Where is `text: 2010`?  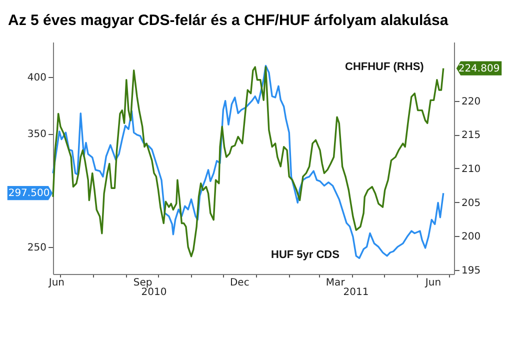 text: 2010 is located at coordinates (154, 292).